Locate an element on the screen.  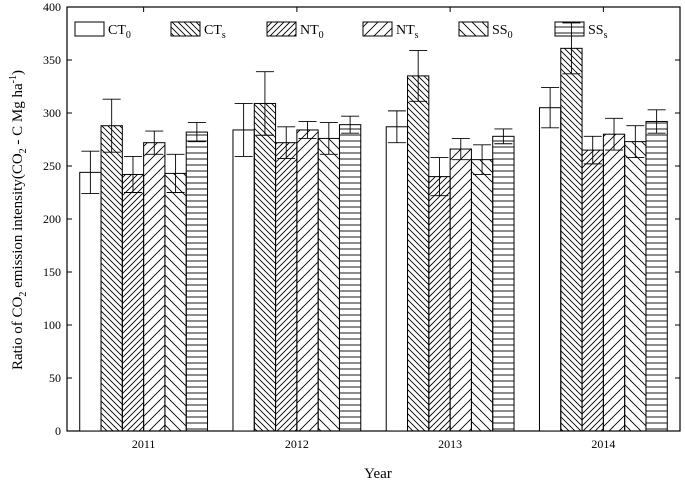
y-tick-label: 50 is located at coordinates (55, 378).